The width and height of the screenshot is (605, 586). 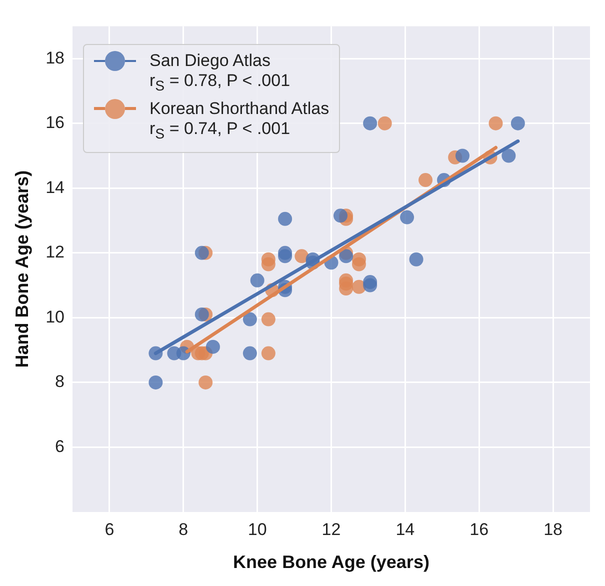 I want to click on y-tick-label: 18, so click(x=55, y=58).